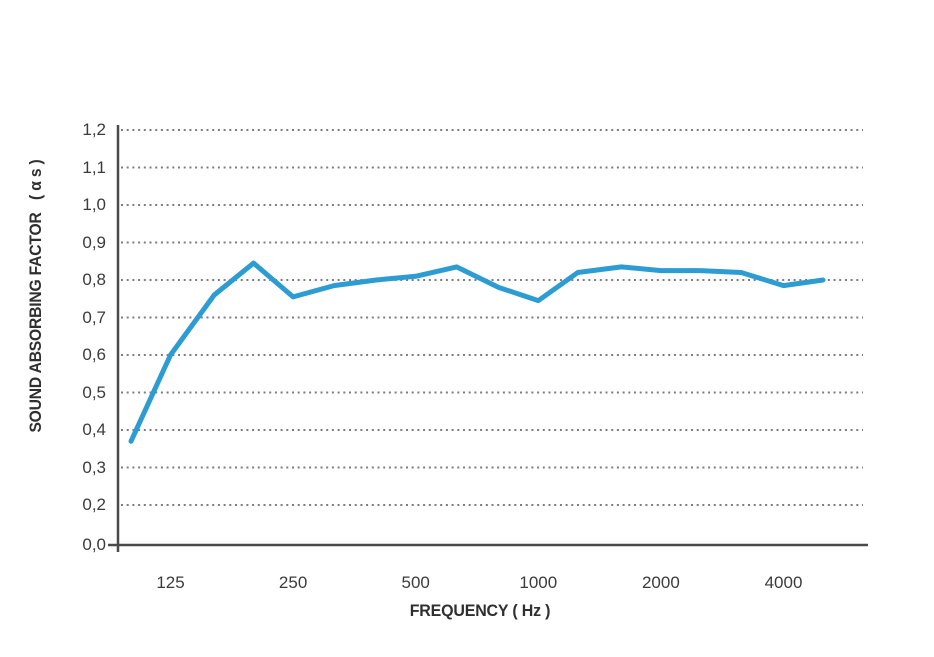  Describe the element at coordinates (94, 544) in the screenshot. I see `y-tick-label: 0,0` at that location.